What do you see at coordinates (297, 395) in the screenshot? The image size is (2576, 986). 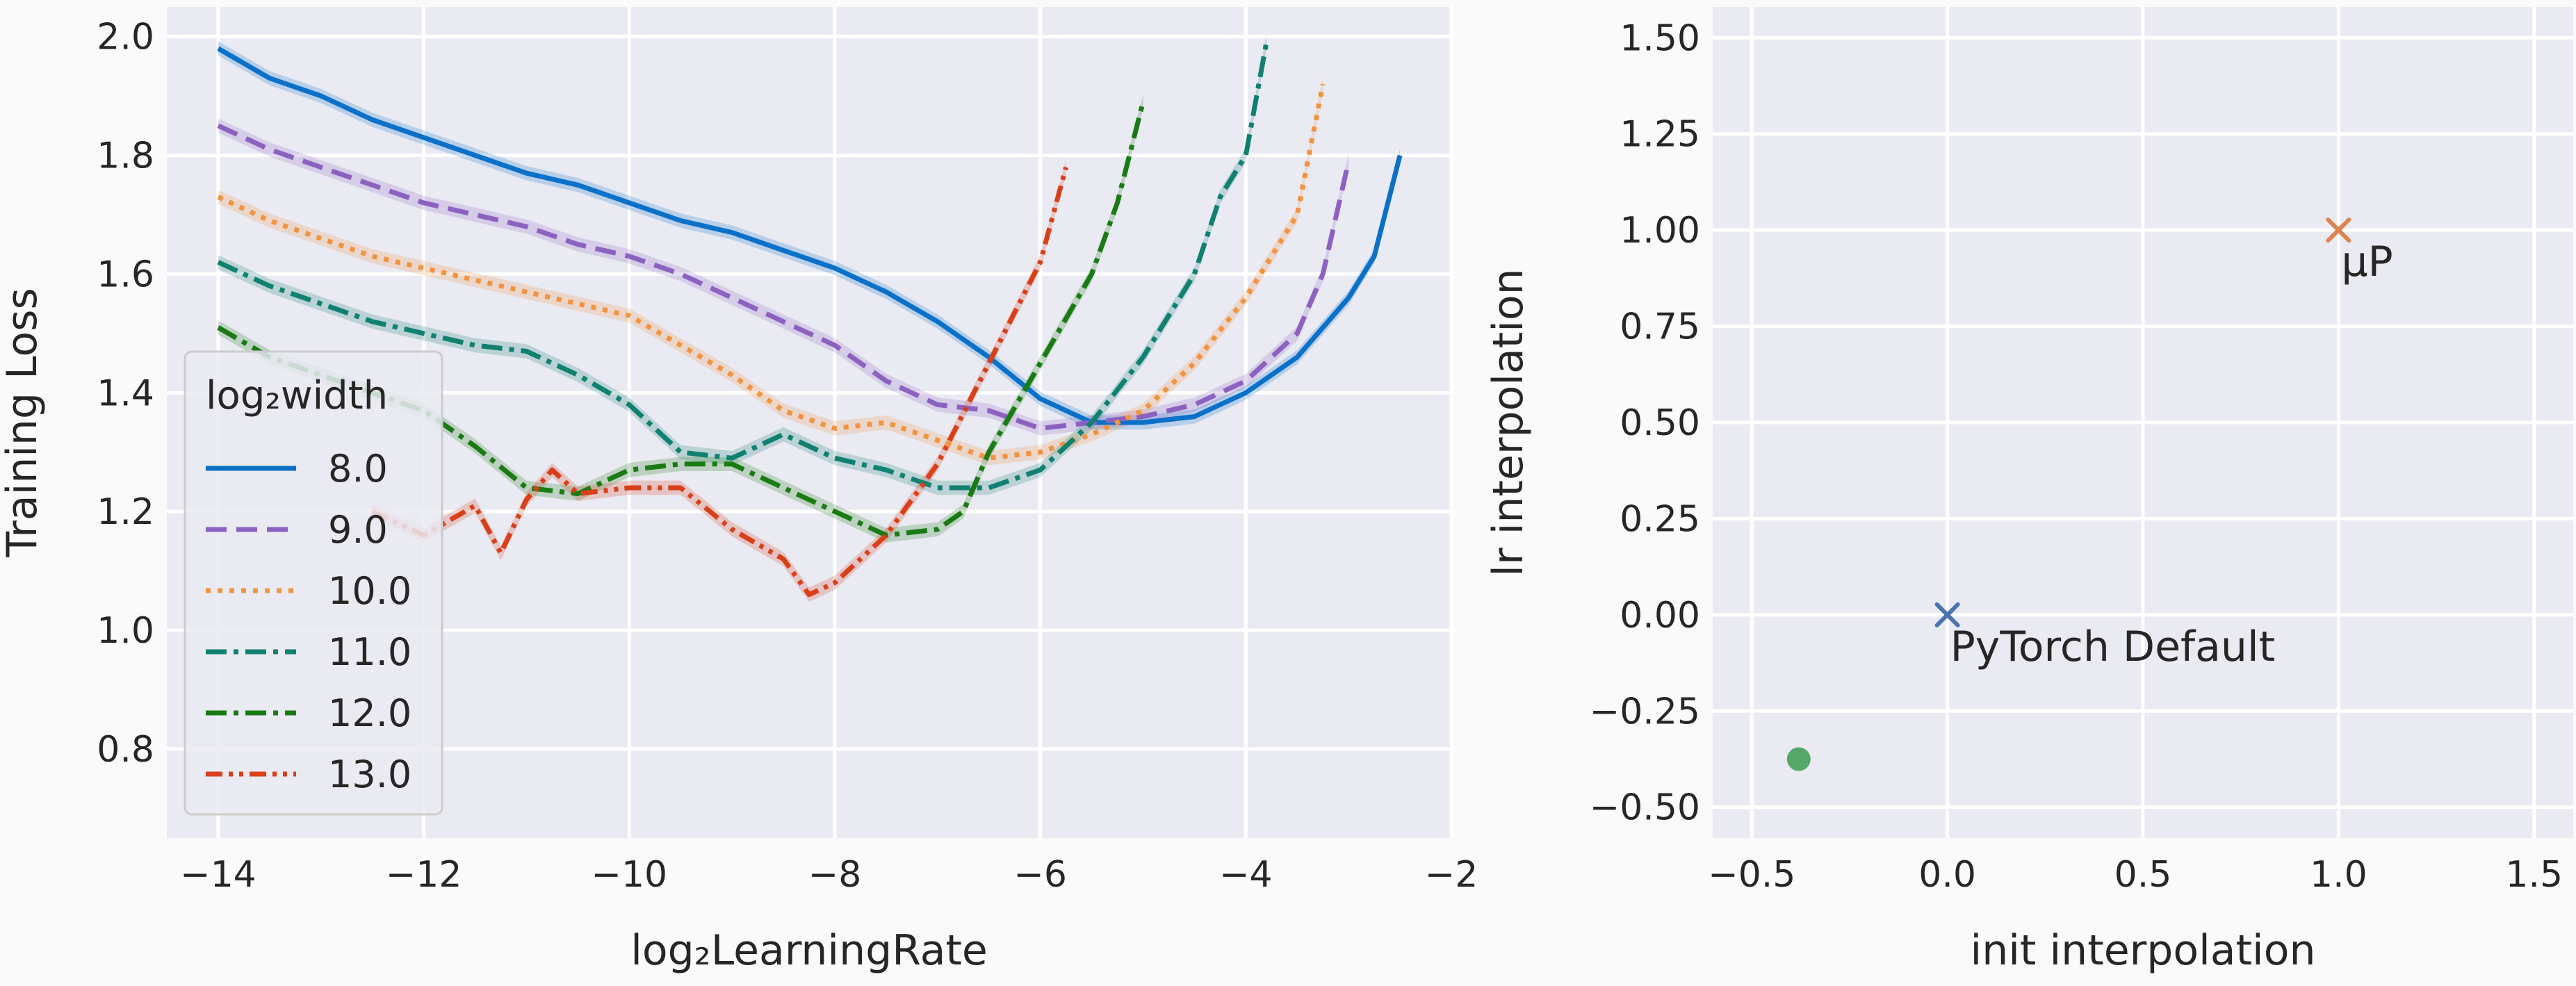 I see `legend-title: log₂width` at bounding box center [297, 395].